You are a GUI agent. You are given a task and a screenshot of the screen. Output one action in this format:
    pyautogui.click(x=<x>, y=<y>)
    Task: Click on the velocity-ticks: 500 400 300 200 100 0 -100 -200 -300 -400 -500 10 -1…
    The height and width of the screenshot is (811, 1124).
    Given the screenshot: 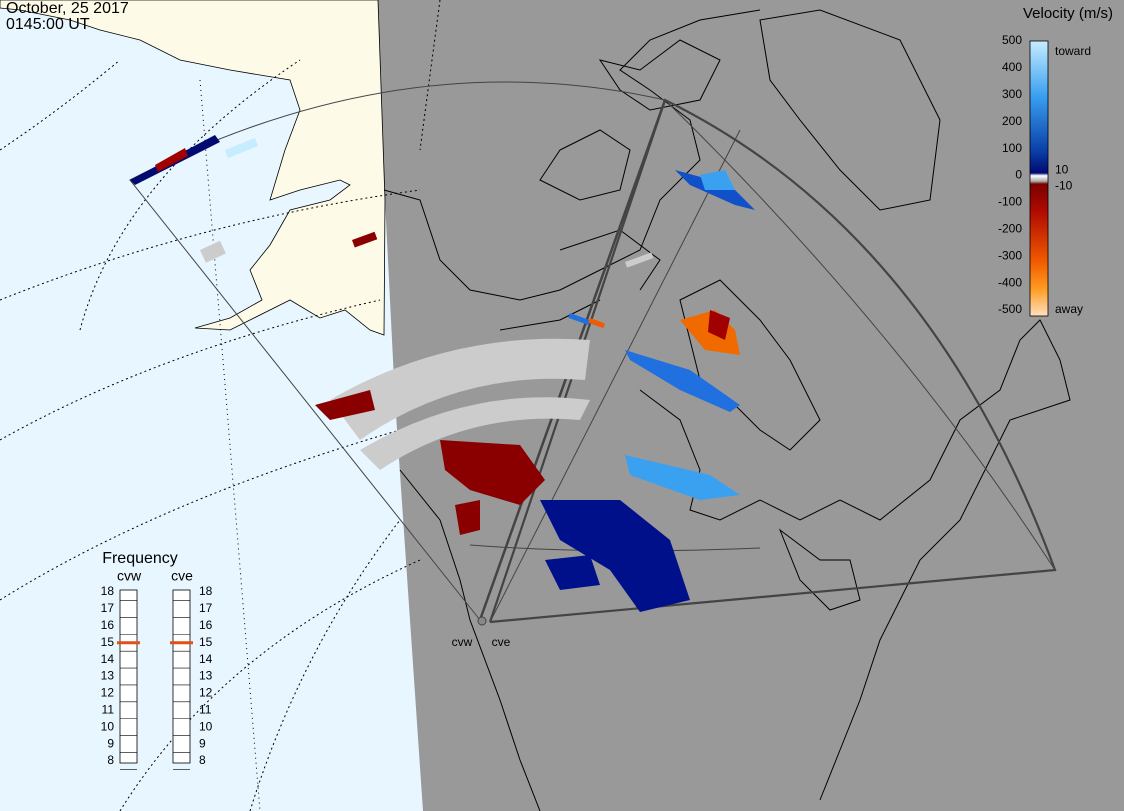 What is the action you would take?
    pyautogui.click(x=1035, y=174)
    